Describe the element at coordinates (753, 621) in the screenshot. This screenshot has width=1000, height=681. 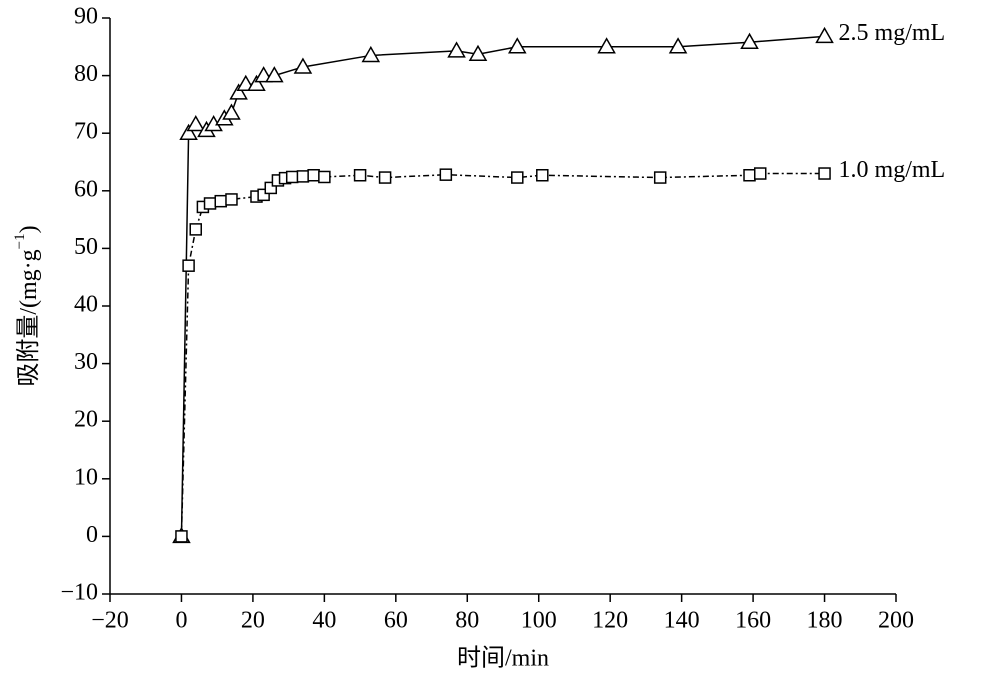
I see `x-tick-label: 160` at that location.